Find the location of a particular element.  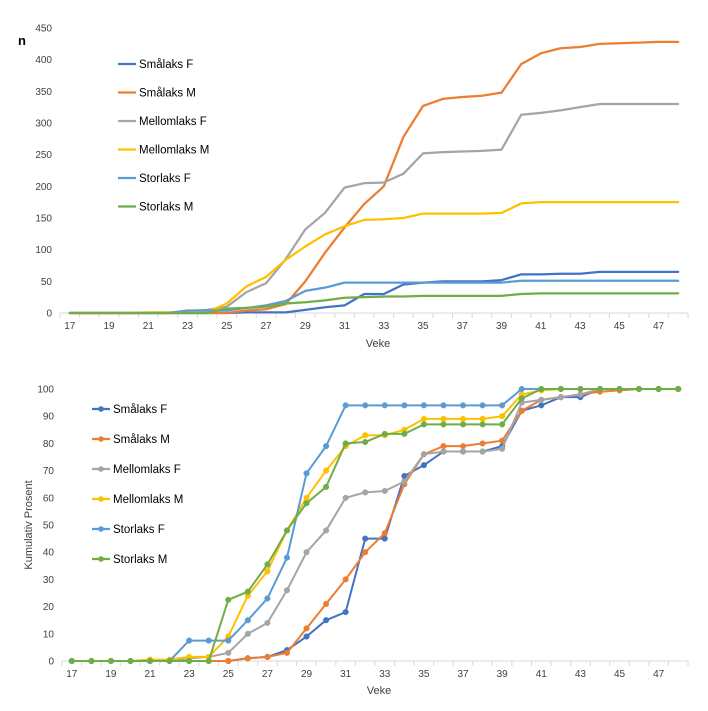

y-tick-label: 200 is located at coordinates (43, 187).